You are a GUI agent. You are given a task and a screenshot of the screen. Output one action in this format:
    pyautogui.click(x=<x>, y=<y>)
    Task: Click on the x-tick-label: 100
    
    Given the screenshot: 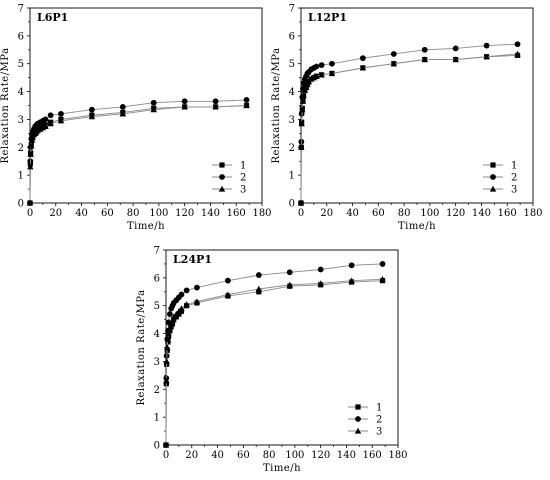 What is the action you would take?
    pyautogui.click(x=294, y=455)
    